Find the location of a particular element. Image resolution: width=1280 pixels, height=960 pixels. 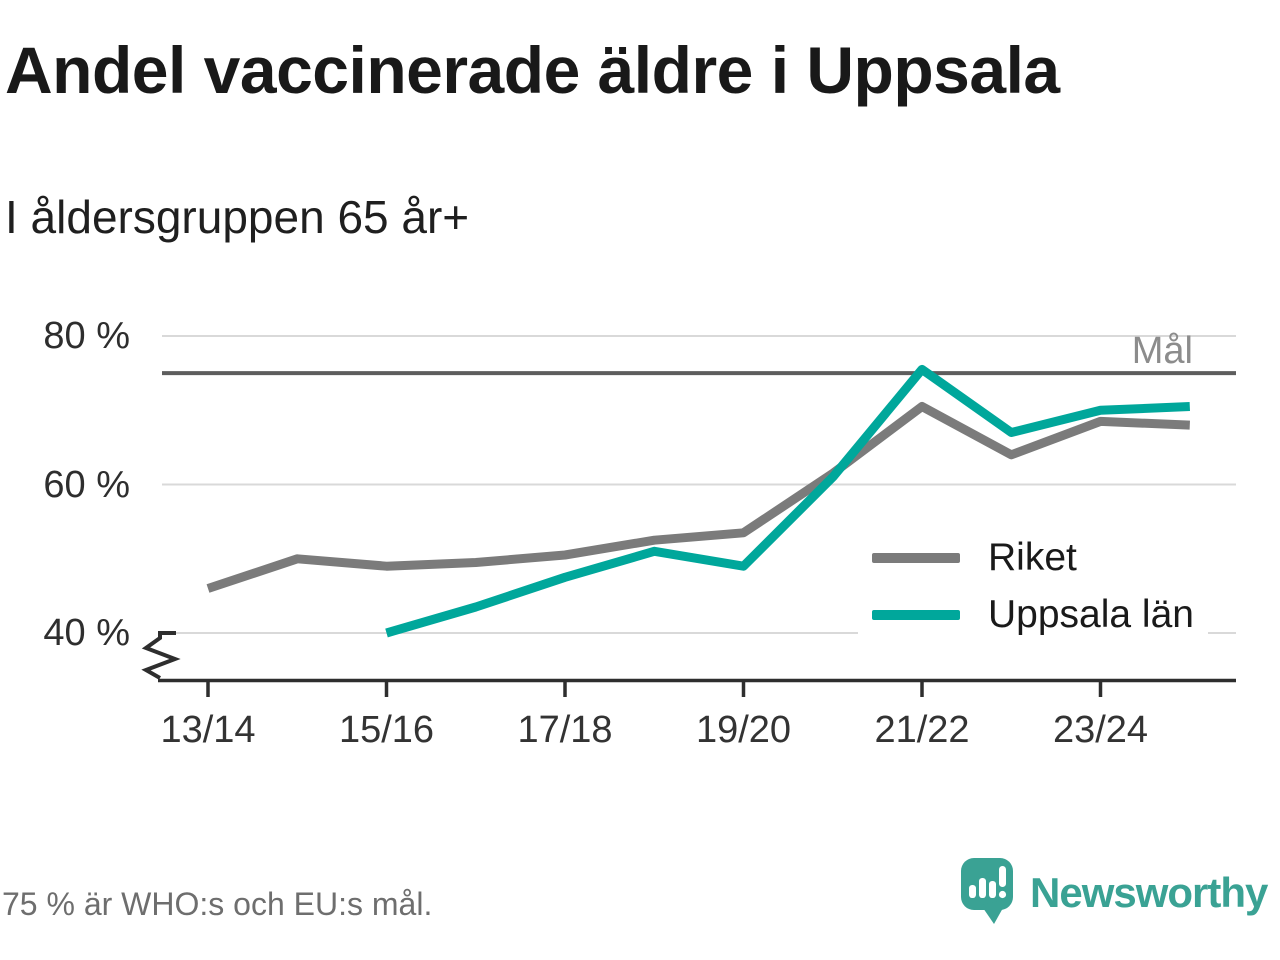

footnote: 75 % är WHO:s och EU:s mål. is located at coordinates (217, 904).